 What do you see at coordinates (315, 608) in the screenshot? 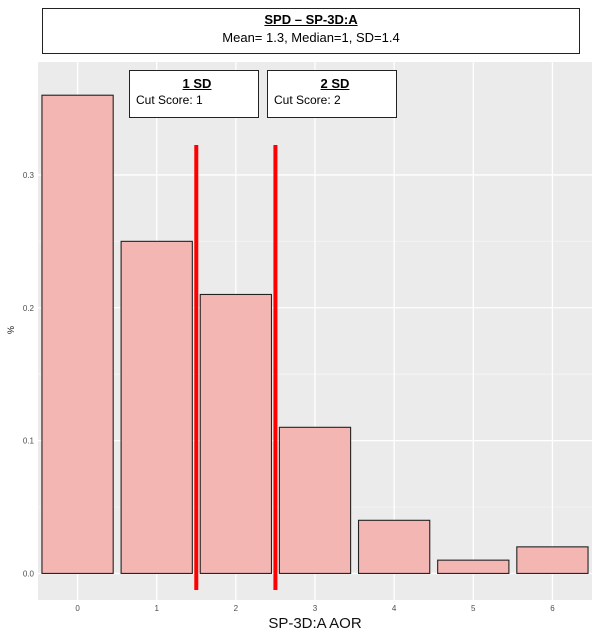
I see `x-tick-label: 3` at bounding box center [315, 608].